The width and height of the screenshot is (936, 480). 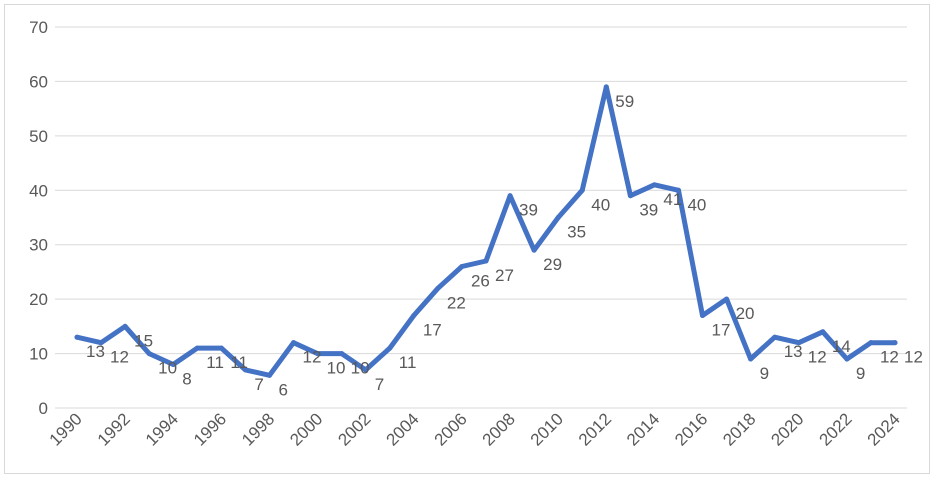 What do you see at coordinates (38, 218) in the screenshot?
I see `y-axis-ticks: 0 10 20 30 40 50 60 70` at bounding box center [38, 218].